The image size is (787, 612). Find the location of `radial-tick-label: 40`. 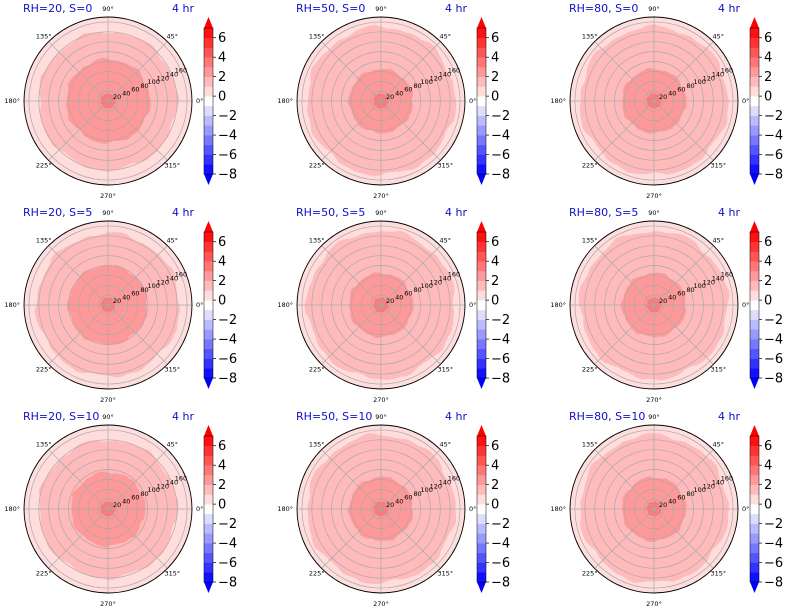

radial-tick-label: 40 is located at coordinates (126, 501).